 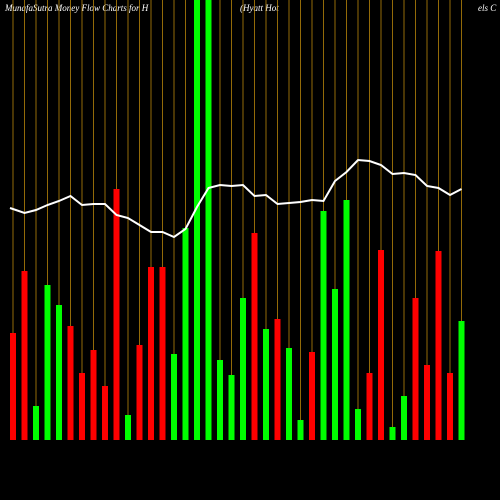 What do you see at coordinates (235, 198) in the screenshot?
I see `money-flow-line` at bounding box center [235, 198].